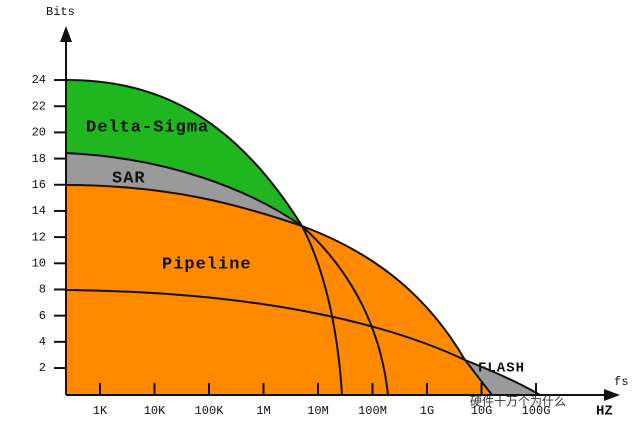  Describe the element at coordinates (129, 178) in the screenshot. I see `region-label: SAR` at that location.